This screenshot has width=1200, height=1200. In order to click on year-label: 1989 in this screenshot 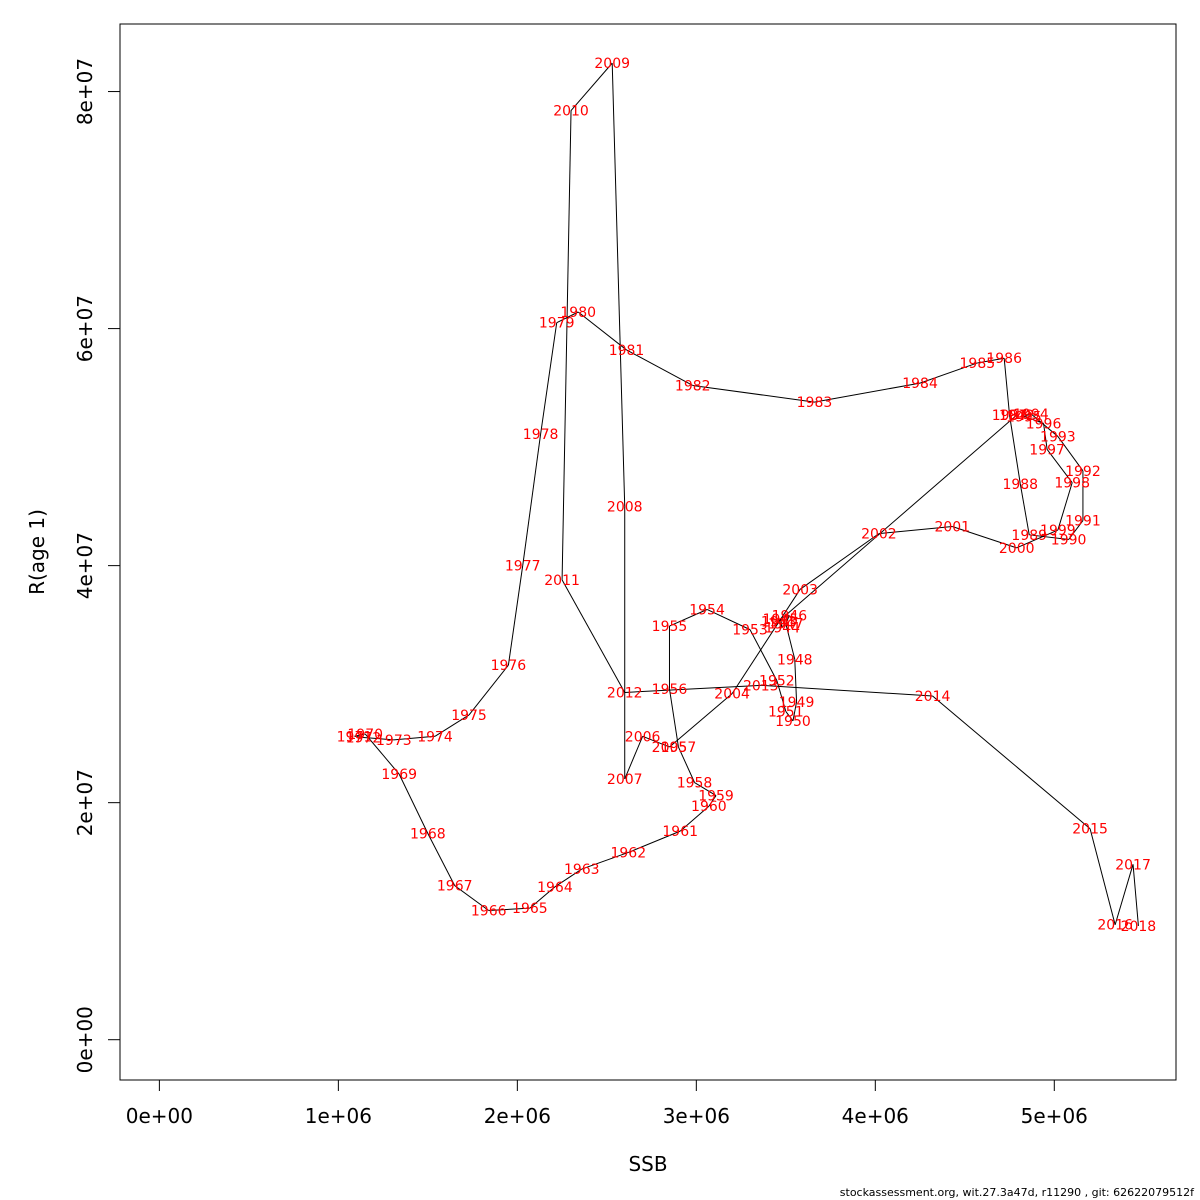, I will do `click(1029, 536)`.